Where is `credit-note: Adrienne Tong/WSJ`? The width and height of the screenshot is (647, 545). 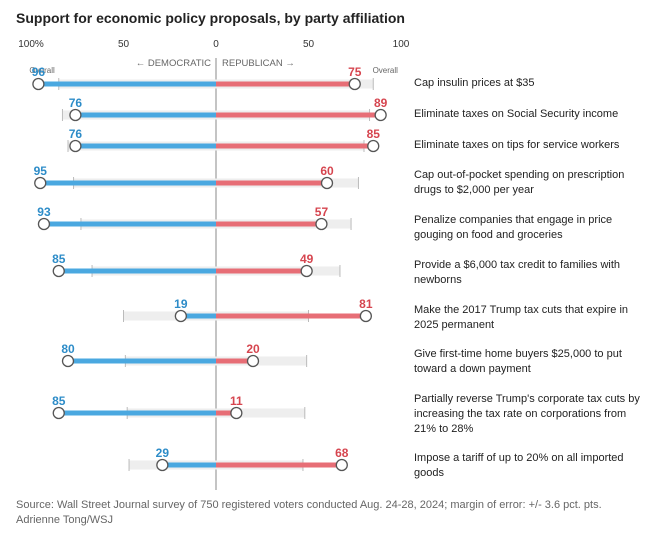
credit-note: Adrienne Tong/WSJ is located at coordinates (65, 520).